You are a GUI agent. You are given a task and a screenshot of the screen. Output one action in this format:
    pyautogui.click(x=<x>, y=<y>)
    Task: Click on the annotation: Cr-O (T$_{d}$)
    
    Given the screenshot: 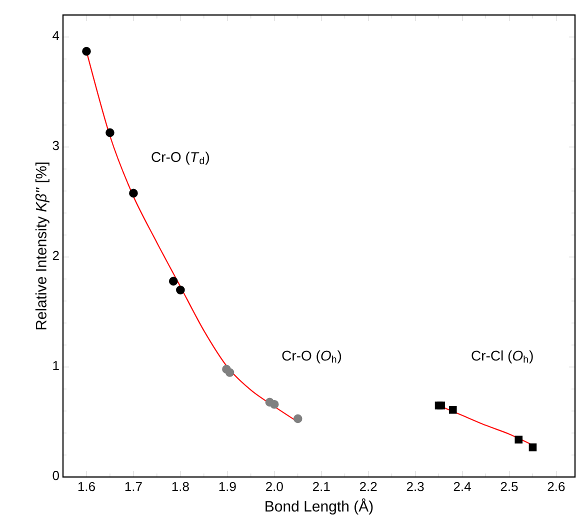 What is the action you would take?
    pyautogui.click(x=180, y=158)
    